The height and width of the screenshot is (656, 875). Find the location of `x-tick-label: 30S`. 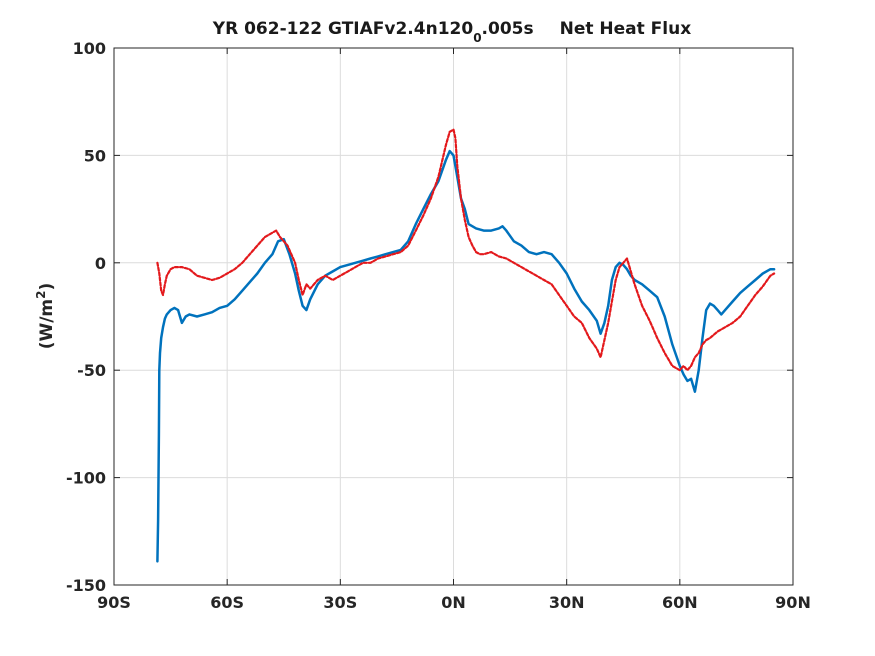

x-tick-label: 30S is located at coordinates (340, 602).